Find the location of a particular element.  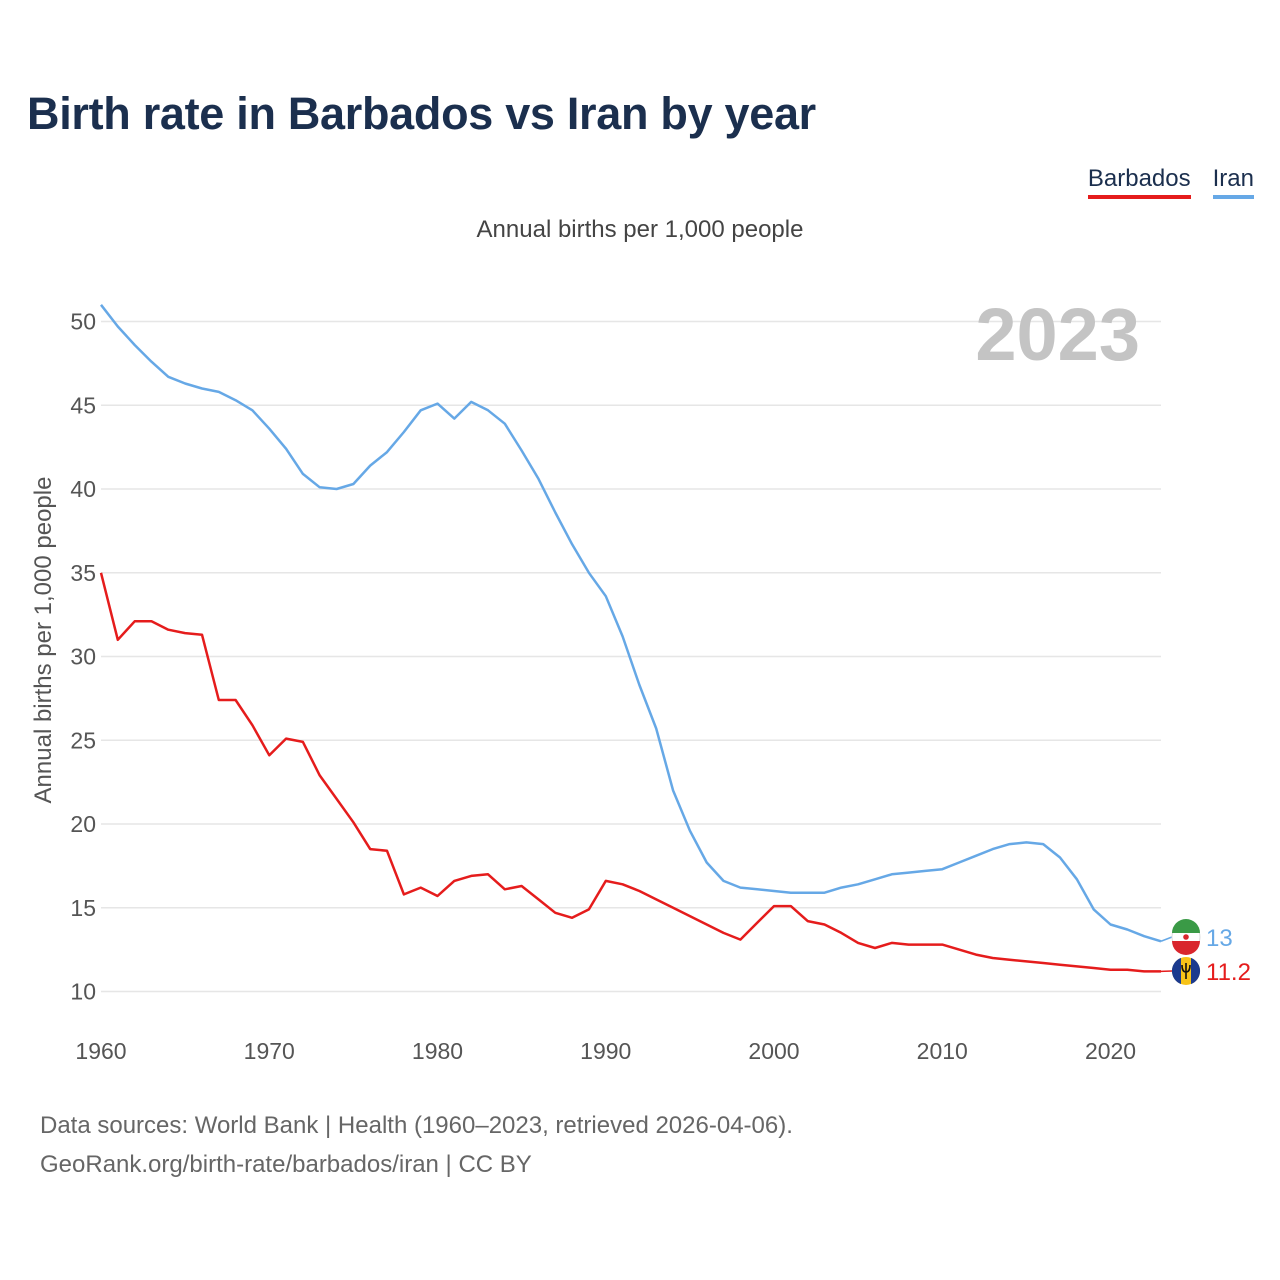

page-title: Birth rate in Barbados vs Iran by year is located at coordinates (421, 113).